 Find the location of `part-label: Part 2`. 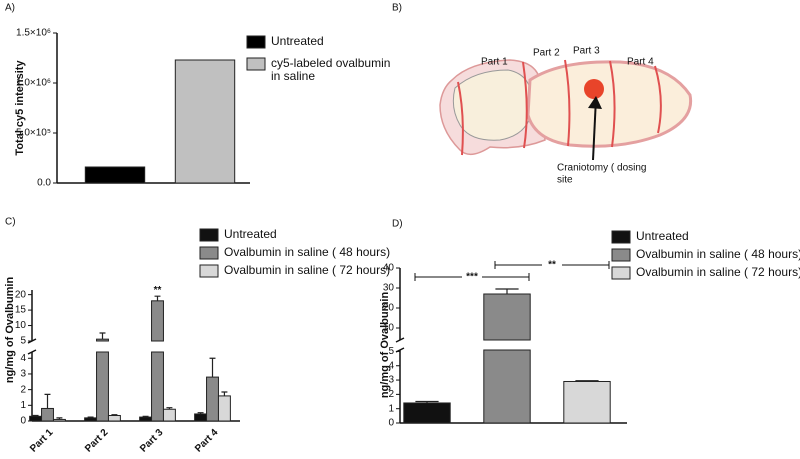

part-label: Part 2 is located at coordinates (546, 53).